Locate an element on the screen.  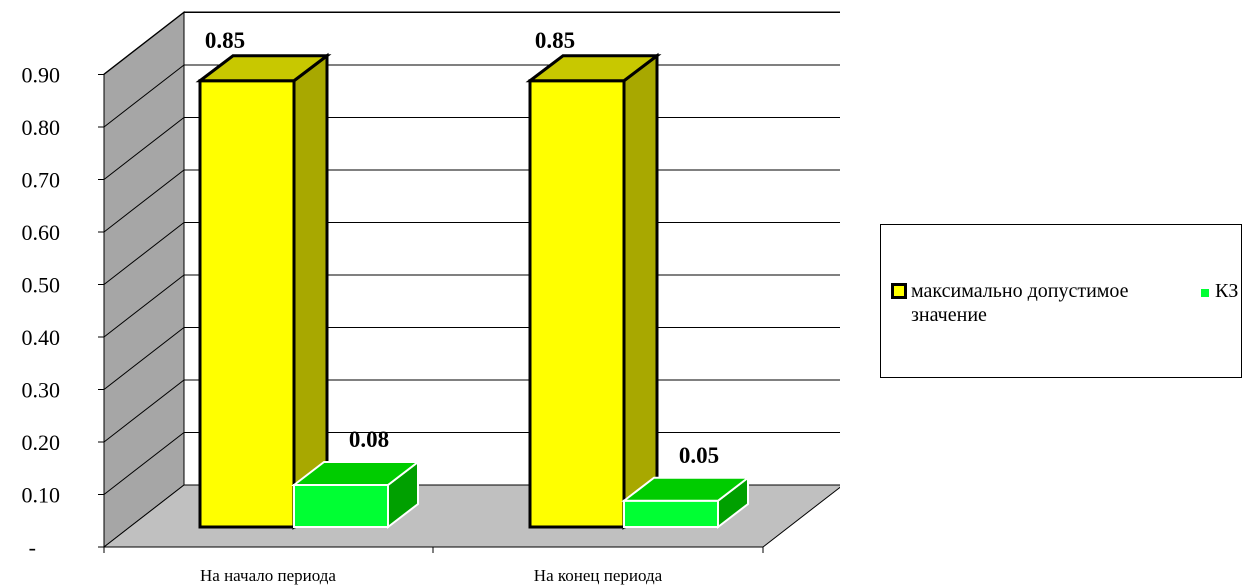
y-tick-label: 0.60 is located at coordinates (41, 232).